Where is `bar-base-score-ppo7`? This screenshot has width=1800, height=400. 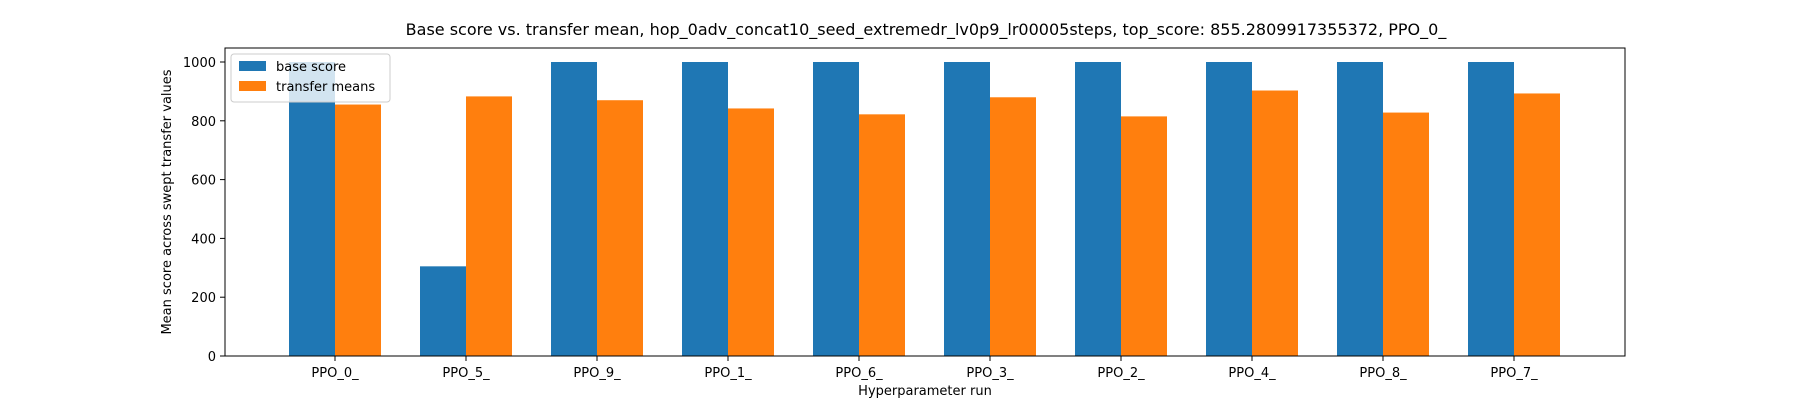
bar-base-score-ppo7 is located at coordinates (1491, 209).